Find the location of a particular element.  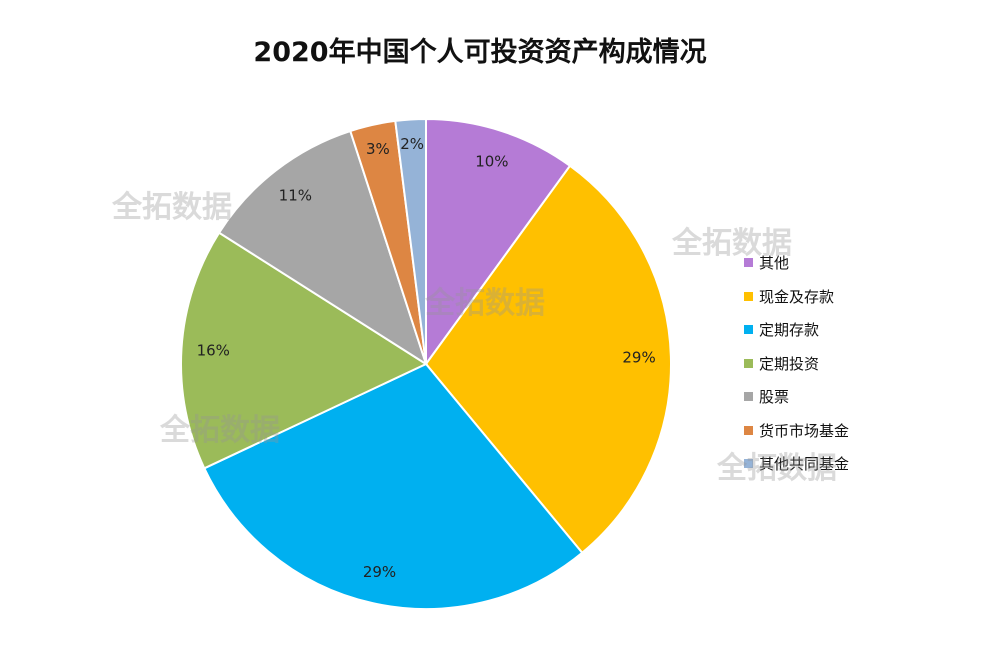

legend-item: 货币市场基金 is located at coordinates (796, 431).